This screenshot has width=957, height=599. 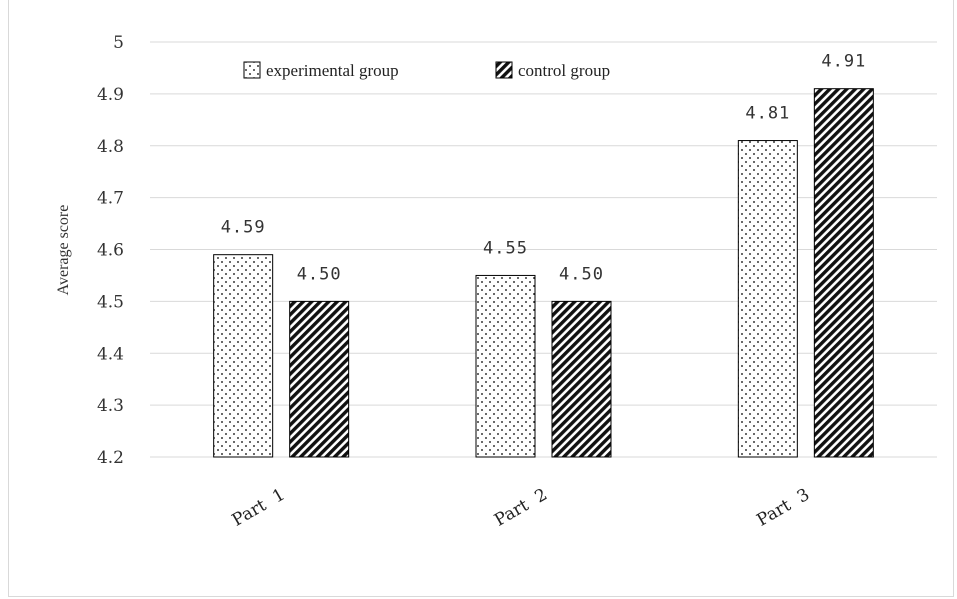 I want to click on legend-swatch-experimental, so click(x=252, y=70).